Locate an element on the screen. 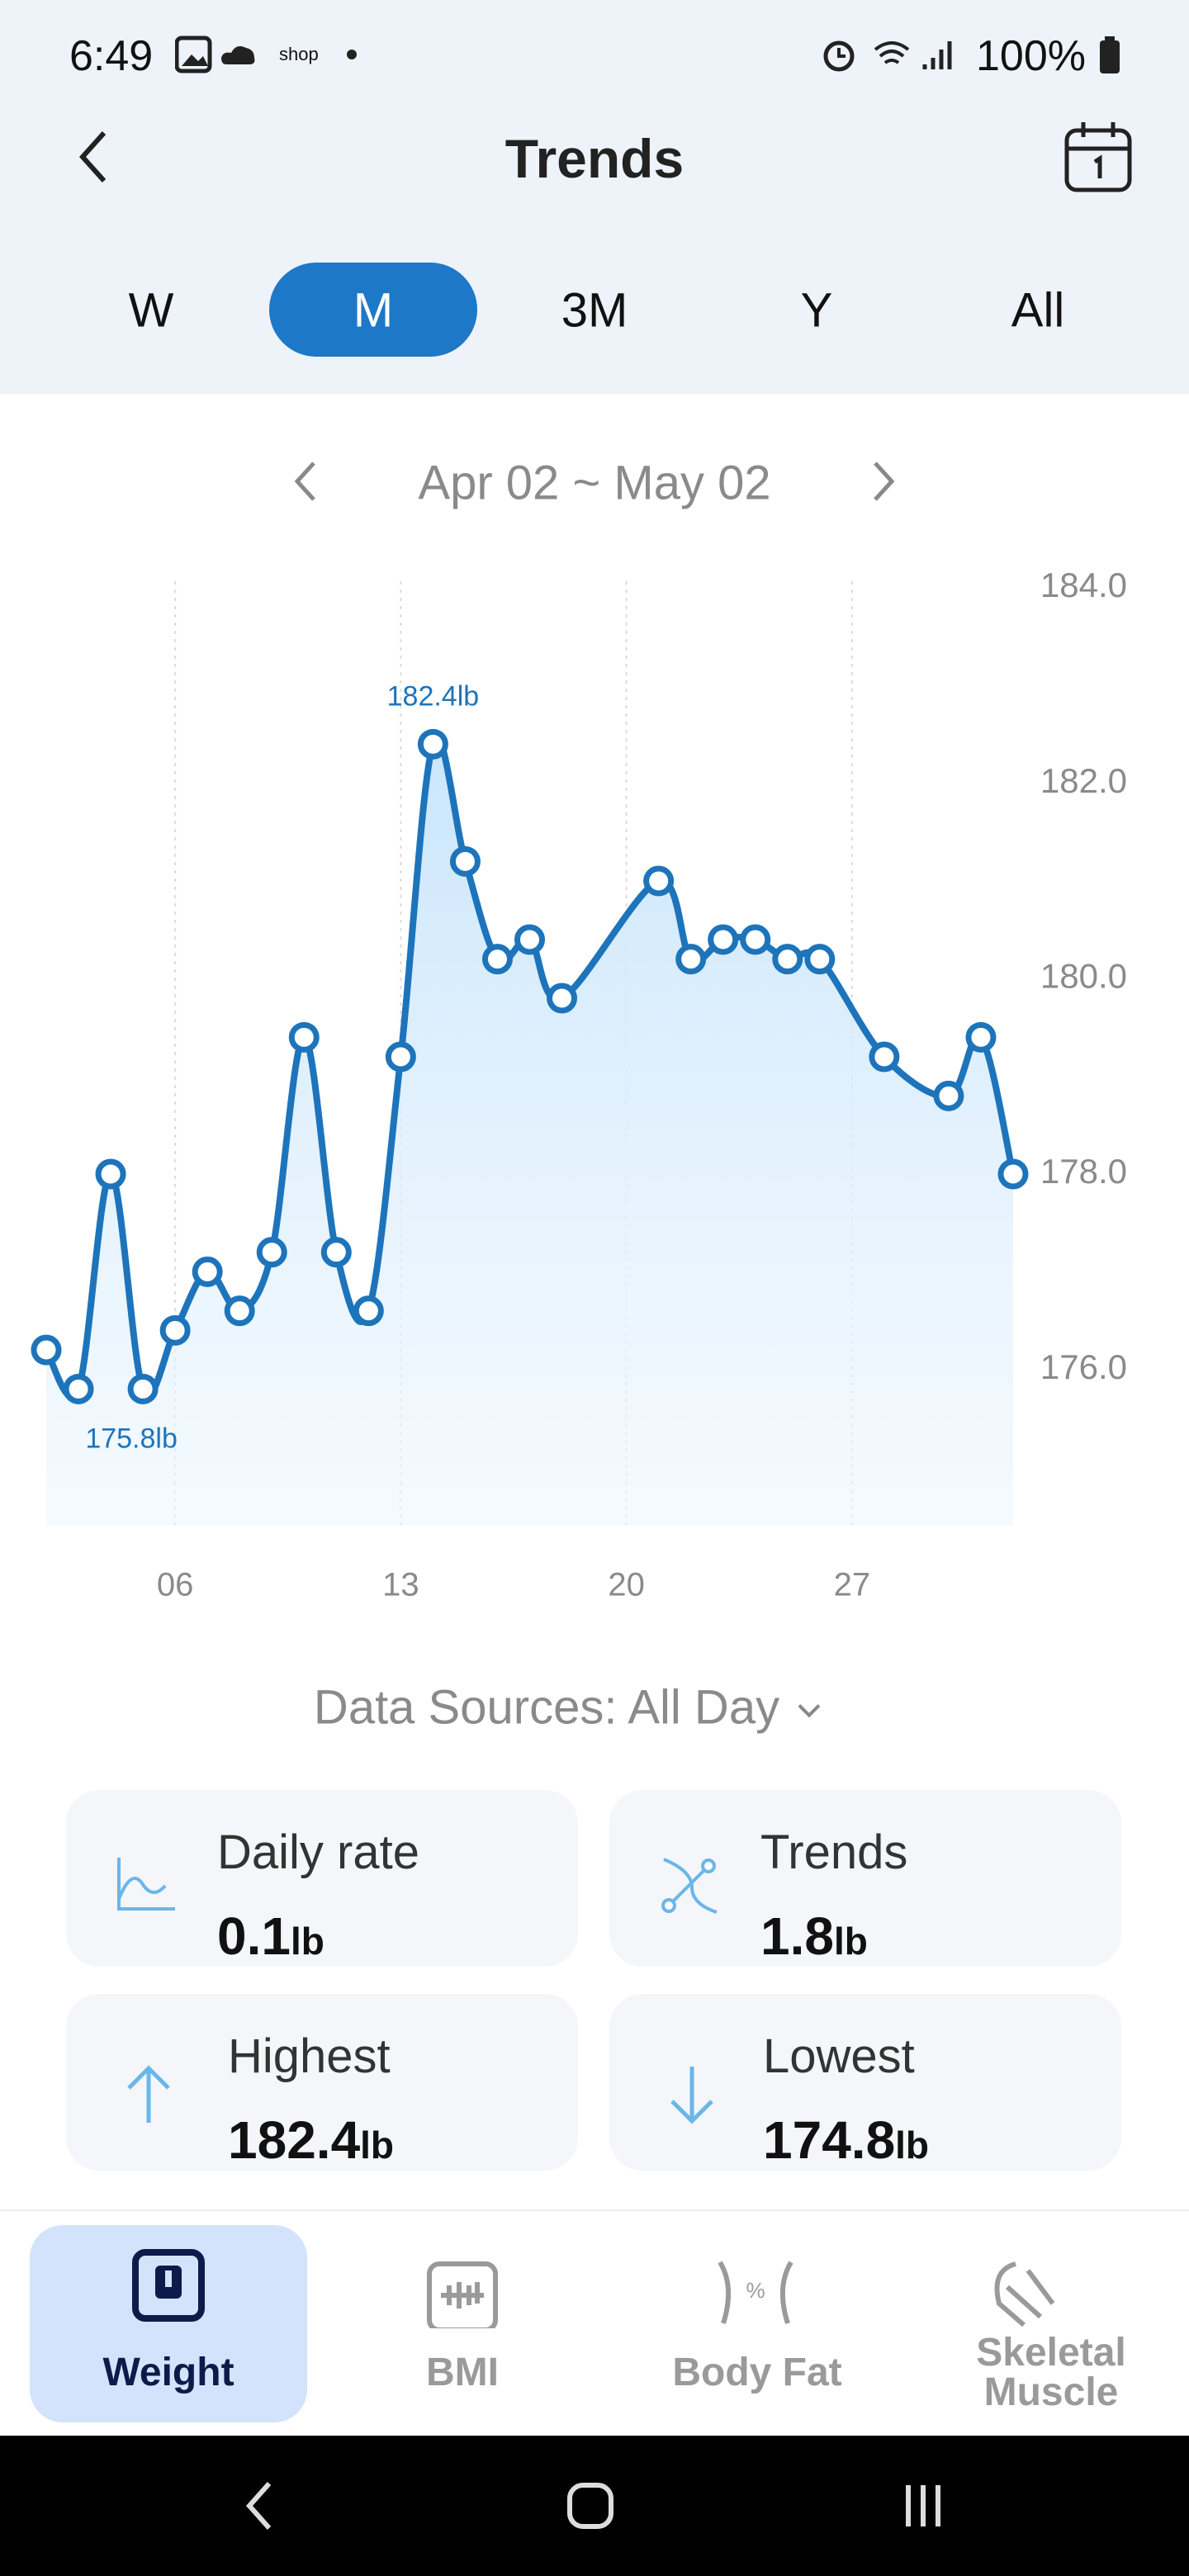 This screenshot has width=1189, height=2576. system-nav-buttons is located at coordinates (594, 2506).